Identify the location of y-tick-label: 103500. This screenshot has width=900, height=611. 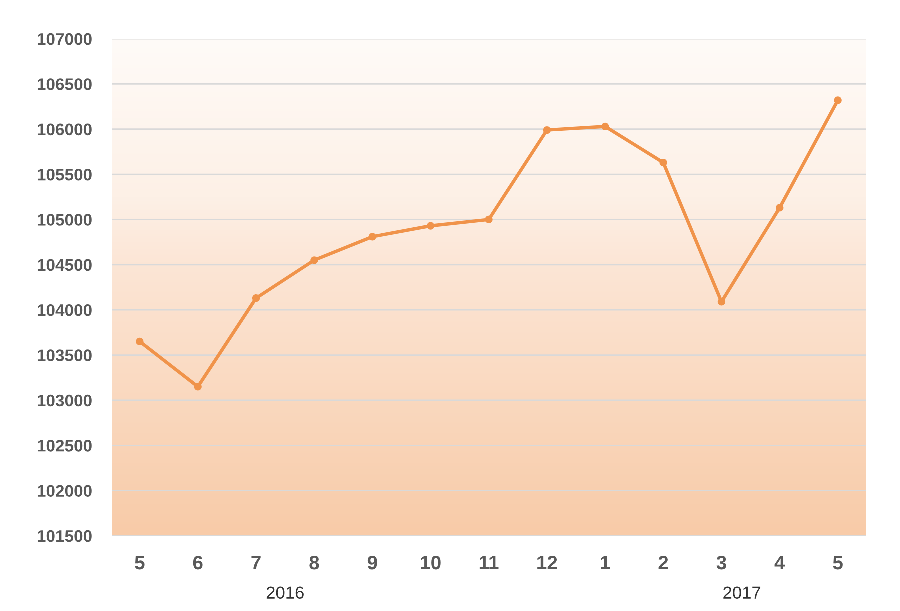
(65, 356).